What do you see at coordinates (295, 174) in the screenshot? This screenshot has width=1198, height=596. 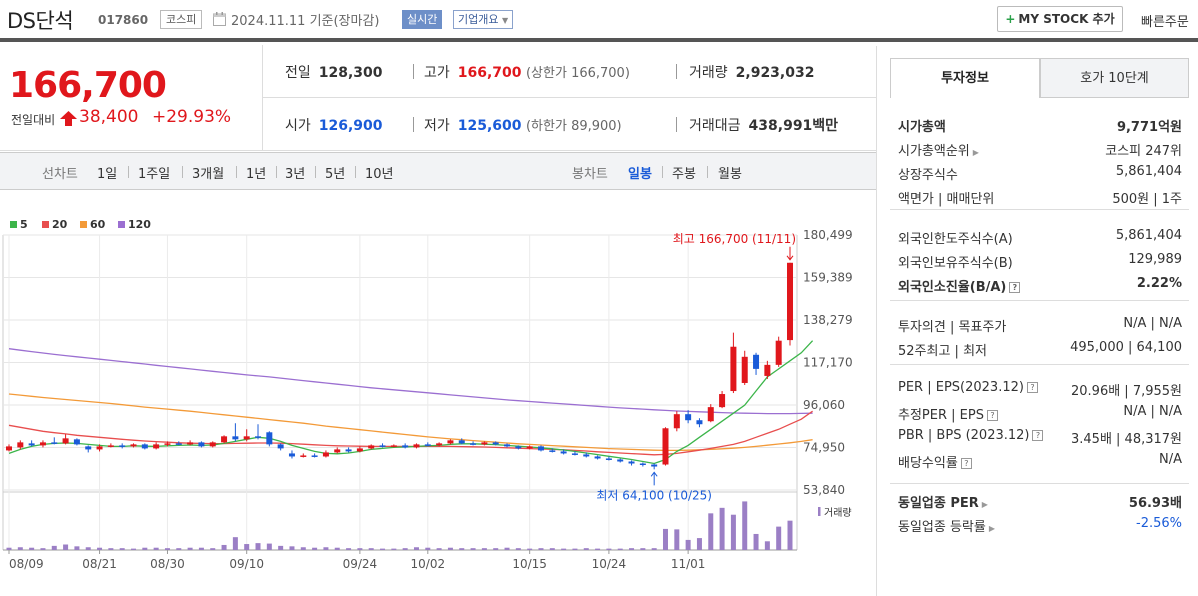 I see `period-3y: 3년` at bounding box center [295, 174].